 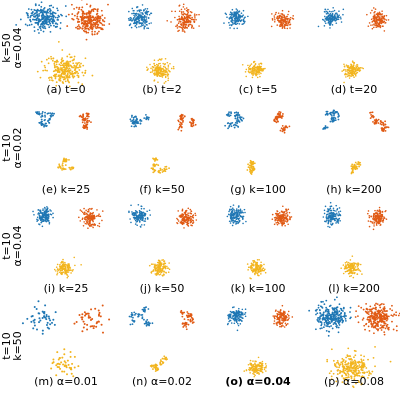 What do you see at coordinates (354, 288) in the screenshot?
I see `panel-caption: (l) k=200` at bounding box center [354, 288].